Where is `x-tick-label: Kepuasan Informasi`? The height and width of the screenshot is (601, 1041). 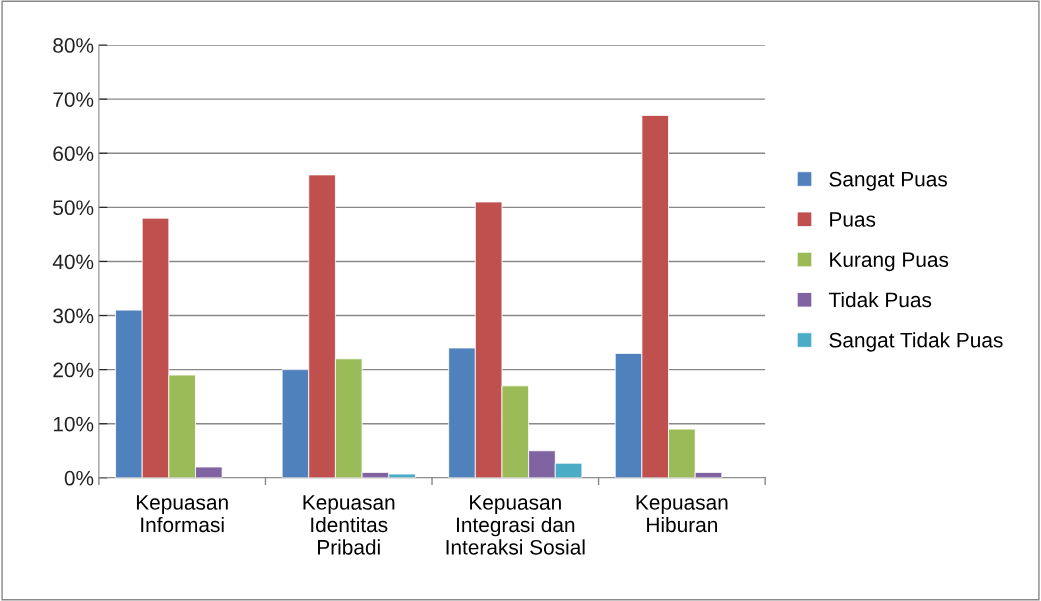
x-tick-label: Kepuasan Informasi is located at coordinates (182, 514).